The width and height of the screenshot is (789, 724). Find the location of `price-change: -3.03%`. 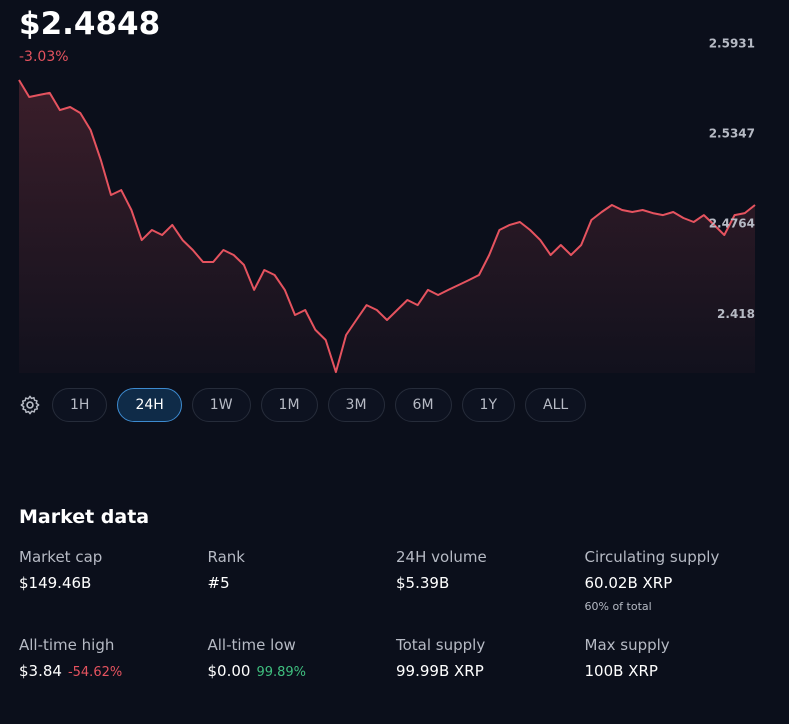

price-change: -3.03% is located at coordinates (44, 57).